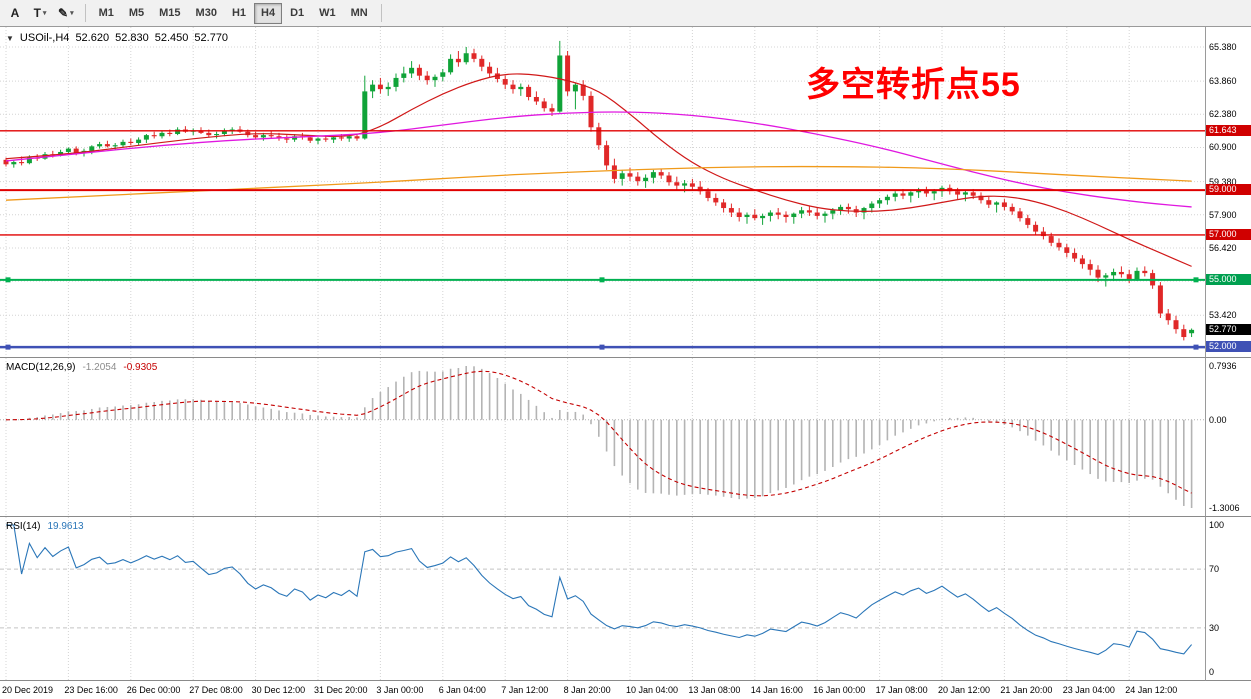 The image size is (1251, 699). What do you see at coordinates (839, 690) in the screenshot?
I see `time-axis-label: 16 Jan 00:00` at bounding box center [839, 690].